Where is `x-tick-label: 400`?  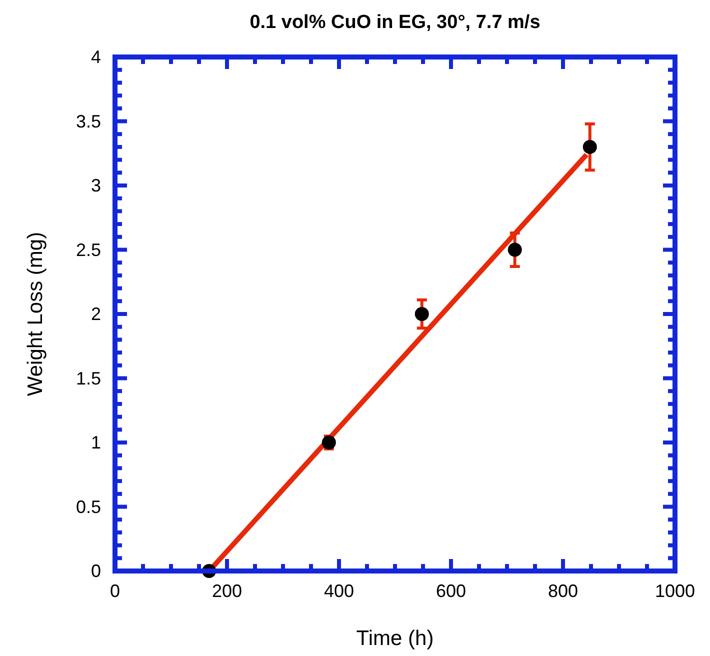 x-tick-label: 400 is located at coordinates (339, 591).